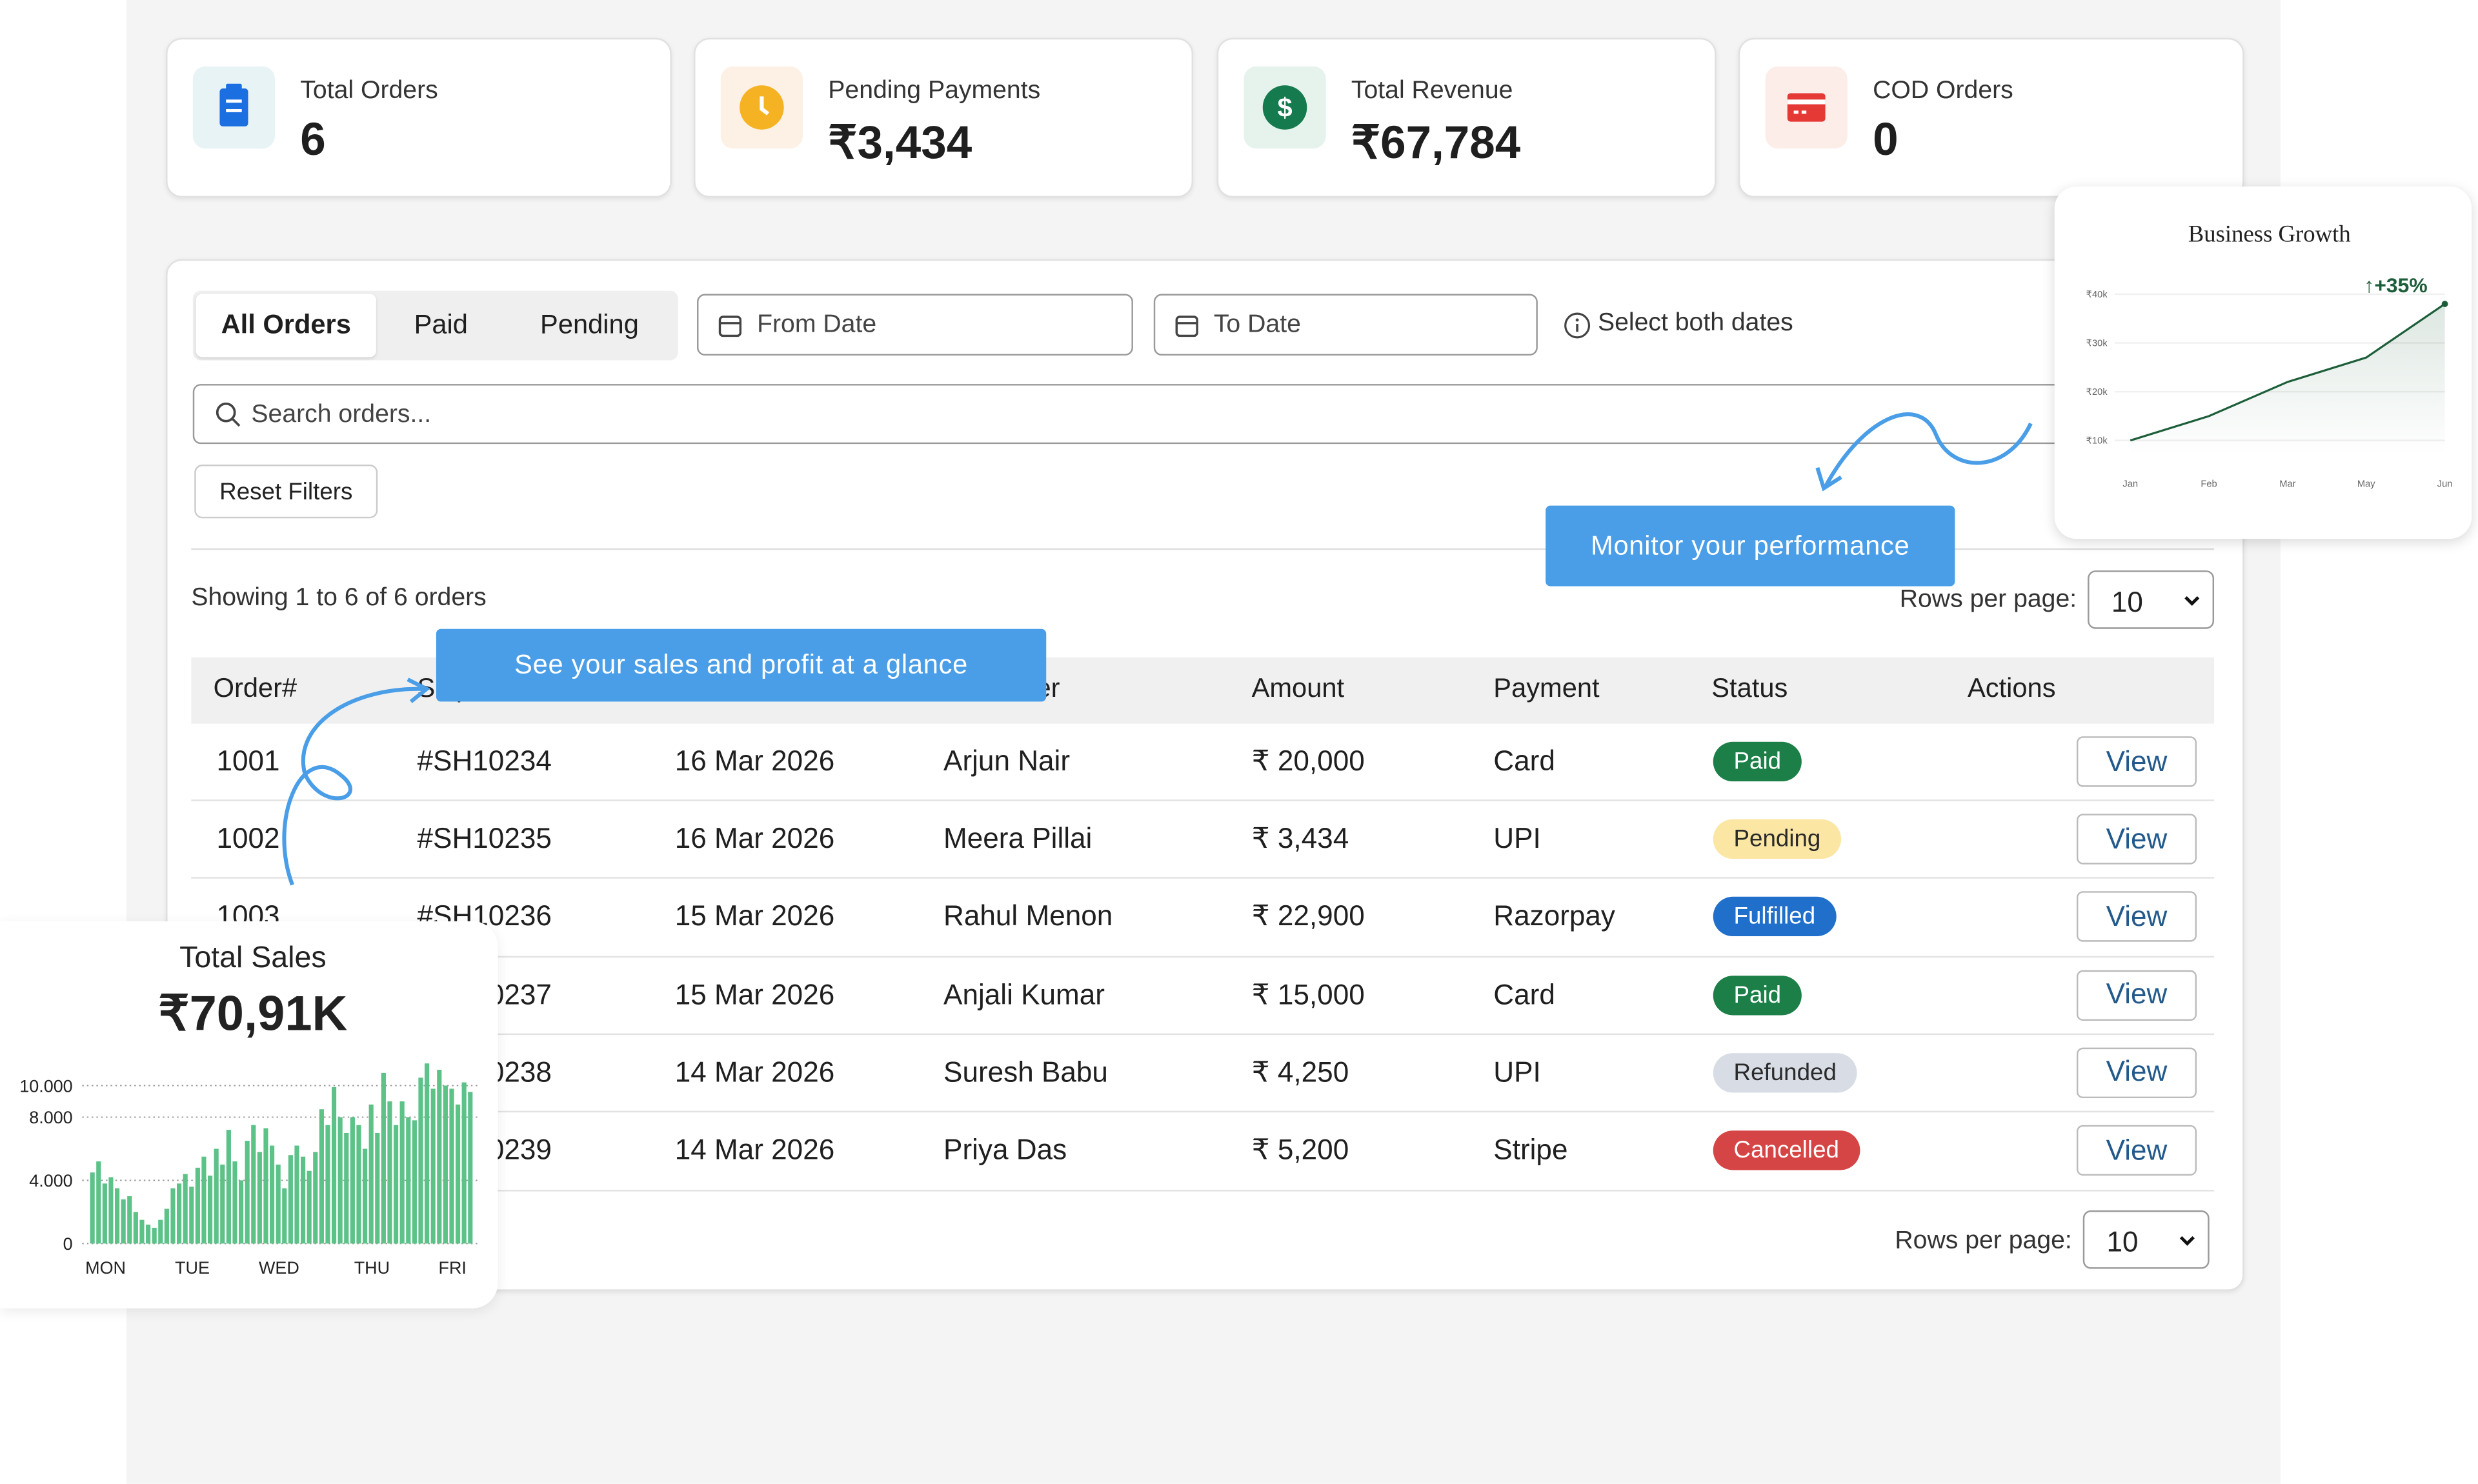  Describe the element at coordinates (1298, 688) in the screenshot. I see `column-header: Amount` at that location.